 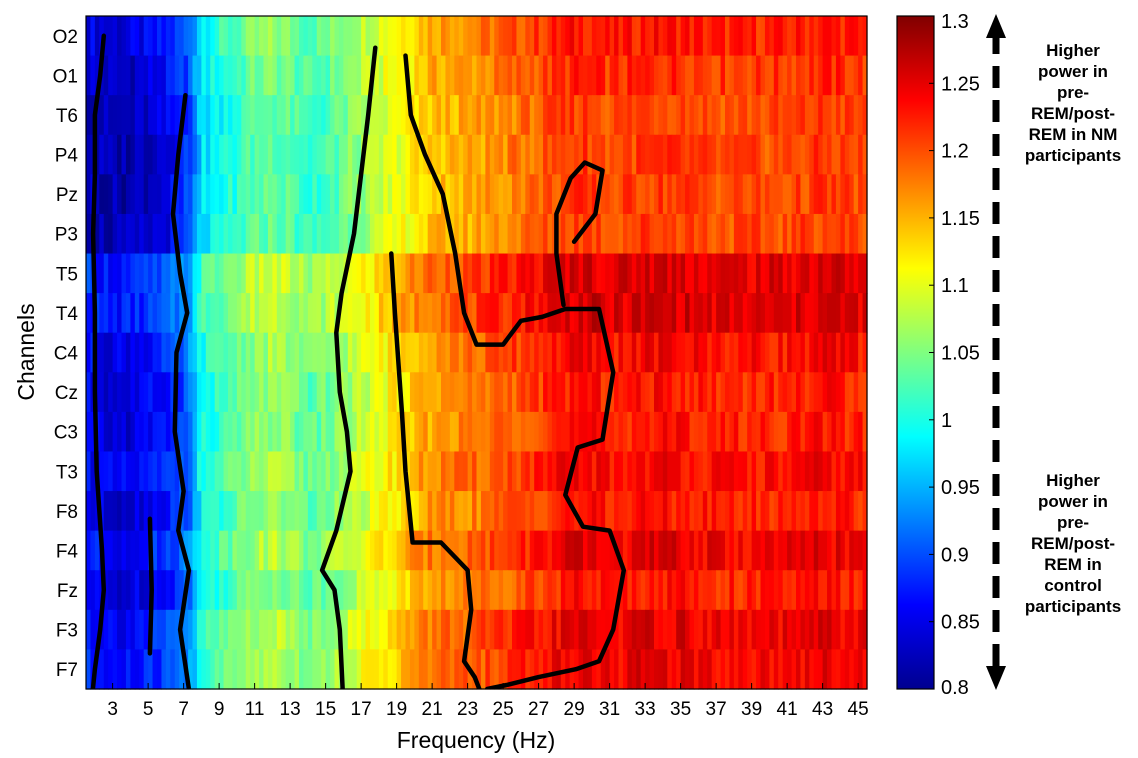 I want to click on x-tick-label: 35, so click(x=680, y=709).